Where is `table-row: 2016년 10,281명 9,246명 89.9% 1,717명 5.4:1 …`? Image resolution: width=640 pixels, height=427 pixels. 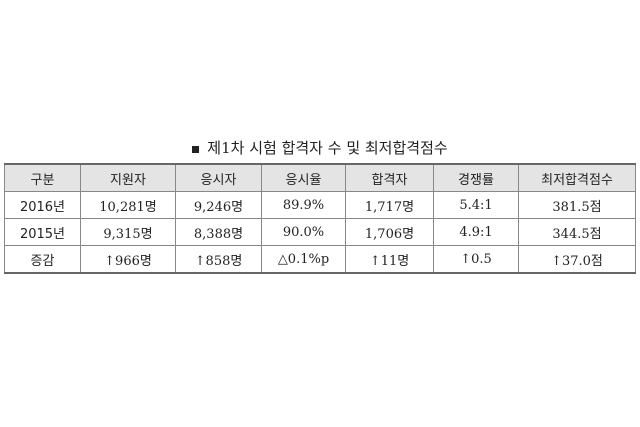 table-row: 2016년 10,281명 9,246명 89.9% 1,717명 5.4:1 … is located at coordinates (320, 205).